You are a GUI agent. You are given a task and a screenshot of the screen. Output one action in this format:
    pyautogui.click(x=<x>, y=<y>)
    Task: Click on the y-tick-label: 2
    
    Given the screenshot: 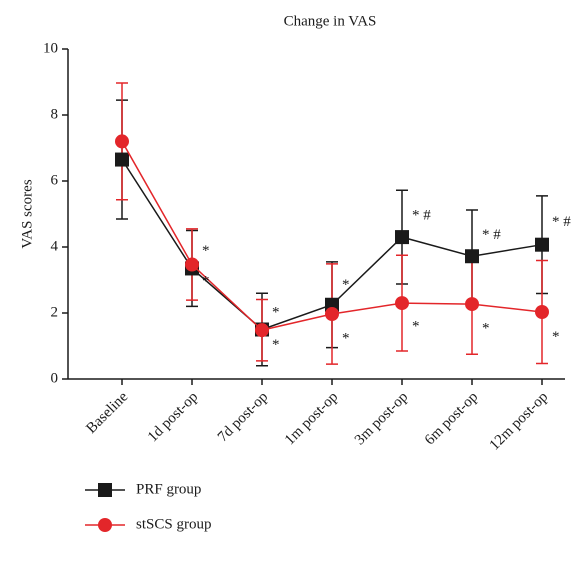 What is the action you would take?
    pyautogui.click(x=55, y=312)
    